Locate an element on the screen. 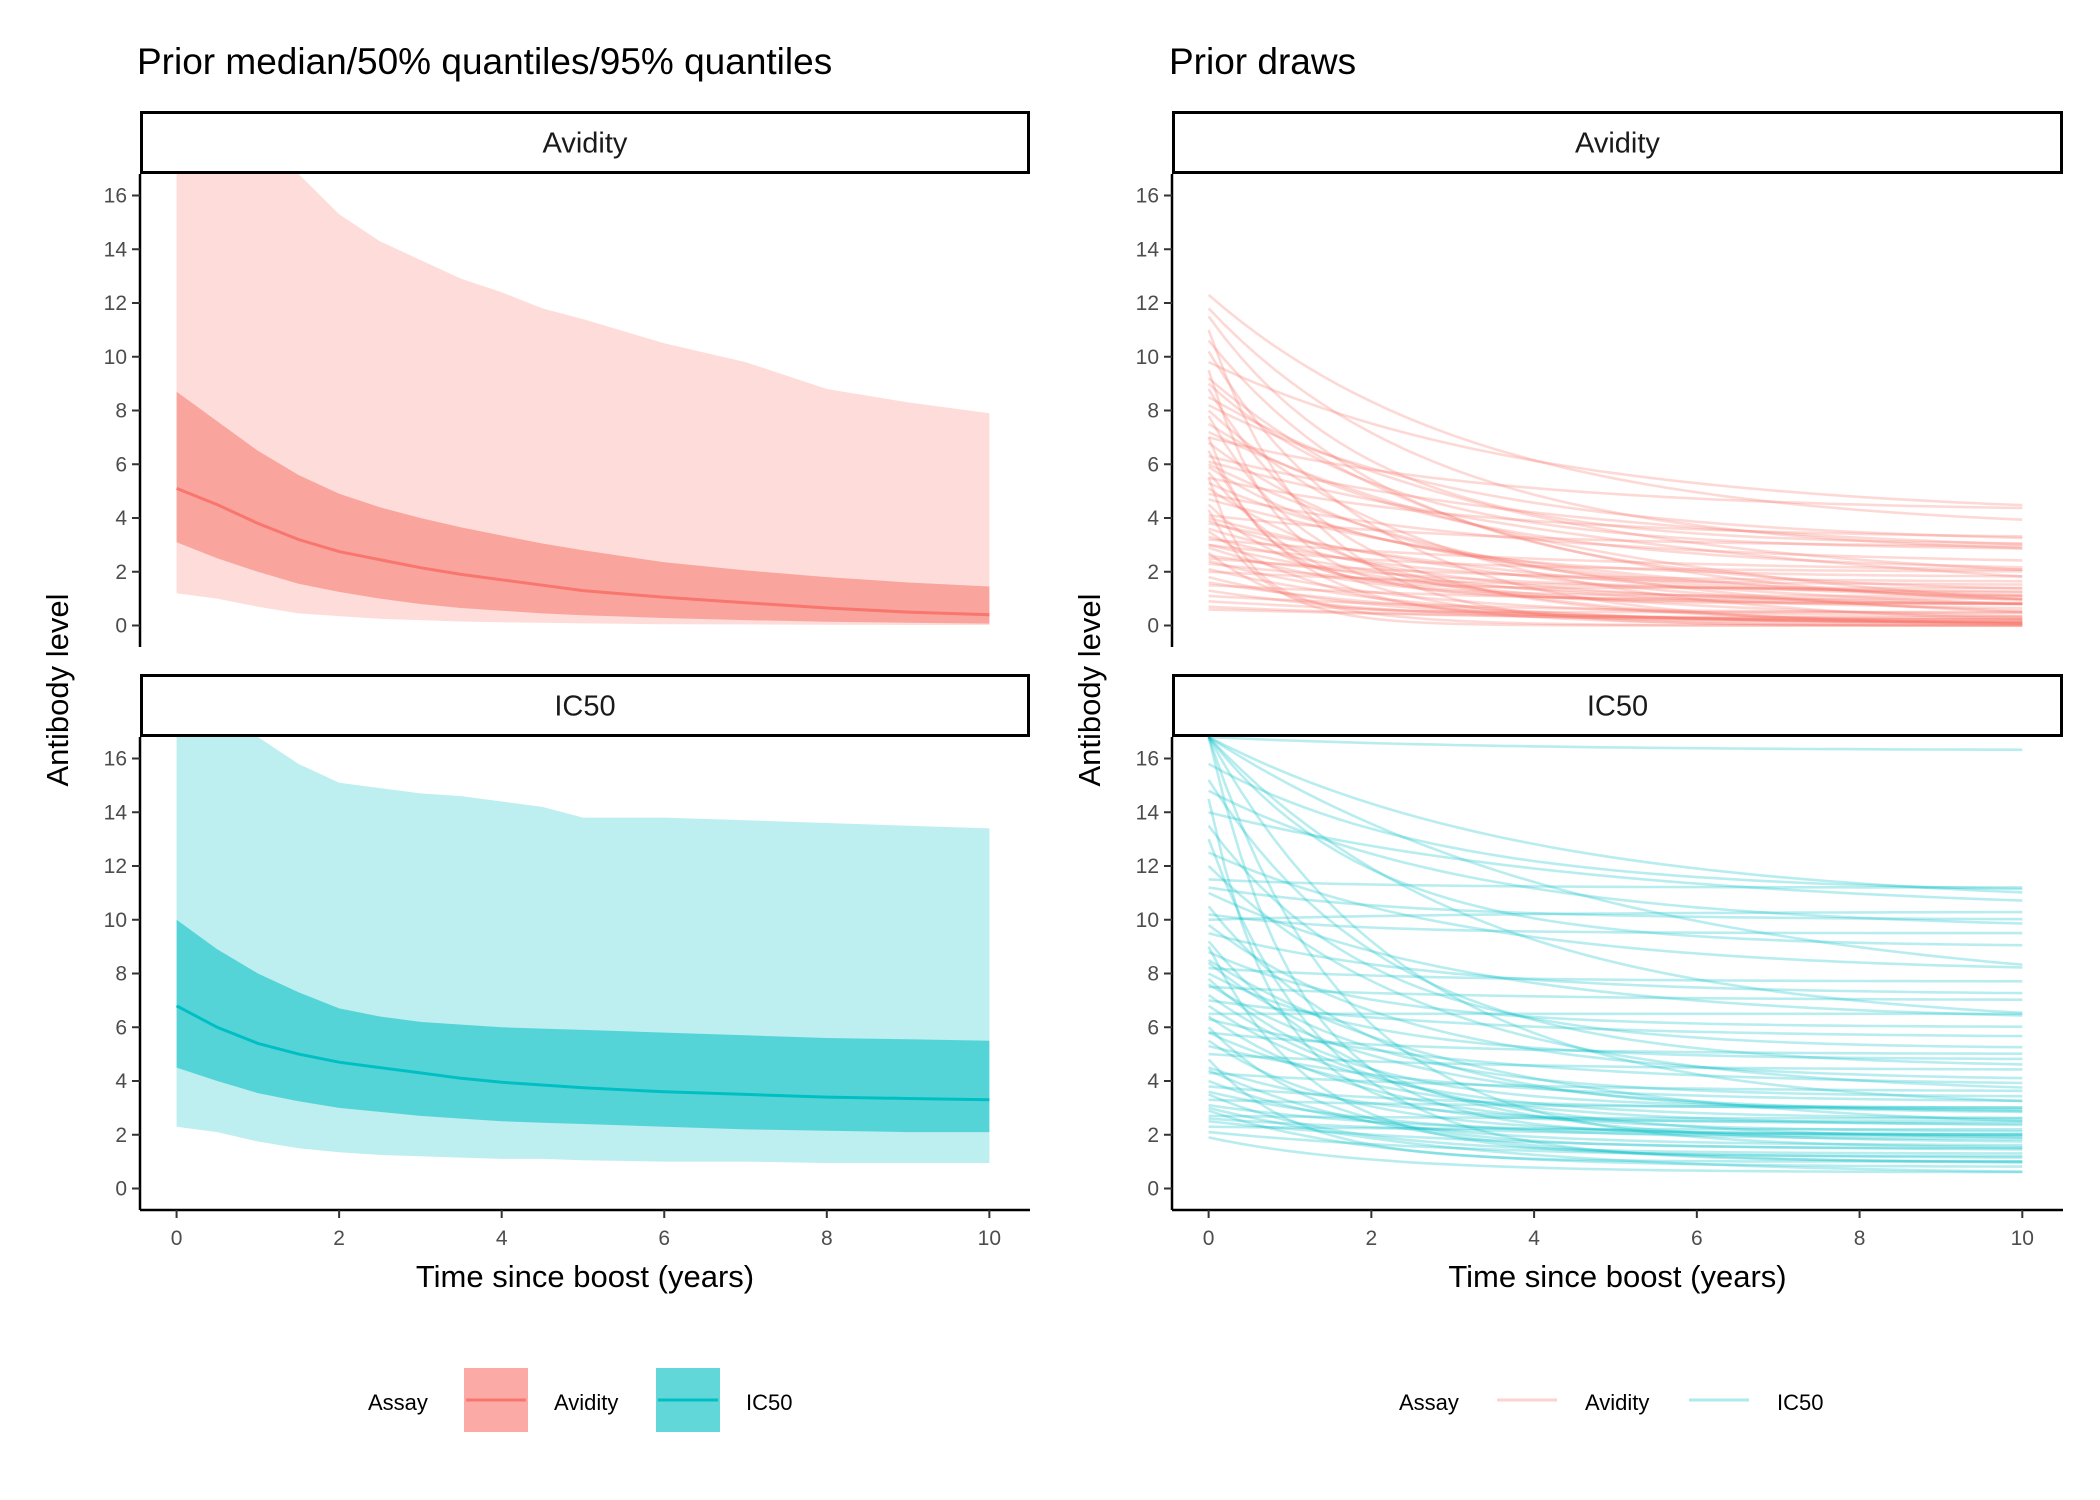  facet-strip-label: IC50 is located at coordinates (1617, 707).